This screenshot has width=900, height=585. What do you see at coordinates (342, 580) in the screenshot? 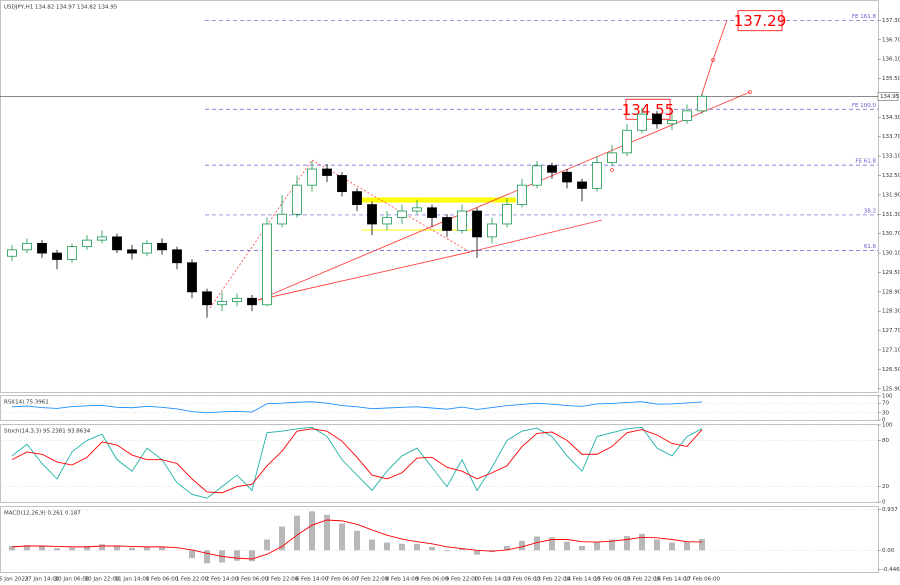
I see `x-tick-label: 7 Feb 06:00` at bounding box center [342, 580].